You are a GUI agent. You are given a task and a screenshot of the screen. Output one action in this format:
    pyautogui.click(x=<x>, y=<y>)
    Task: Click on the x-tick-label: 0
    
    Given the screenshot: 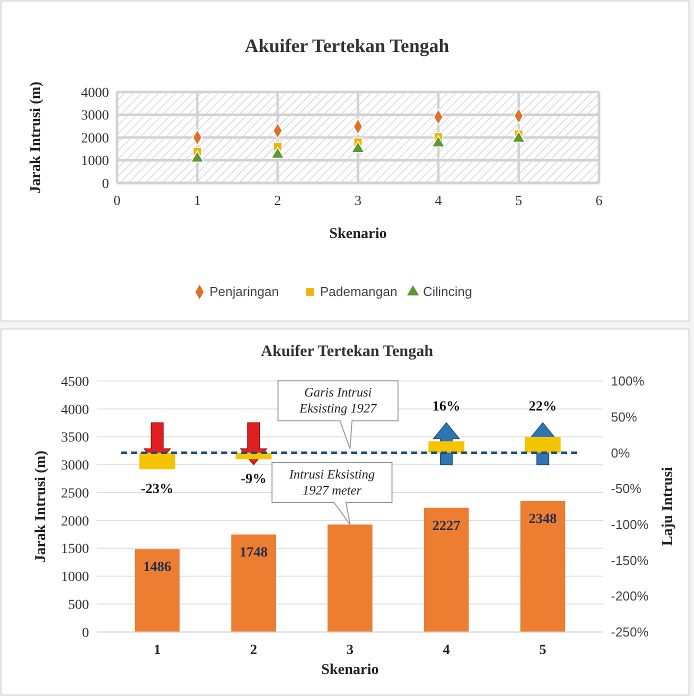 What is the action you would take?
    pyautogui.click(x=117, y=201)
    